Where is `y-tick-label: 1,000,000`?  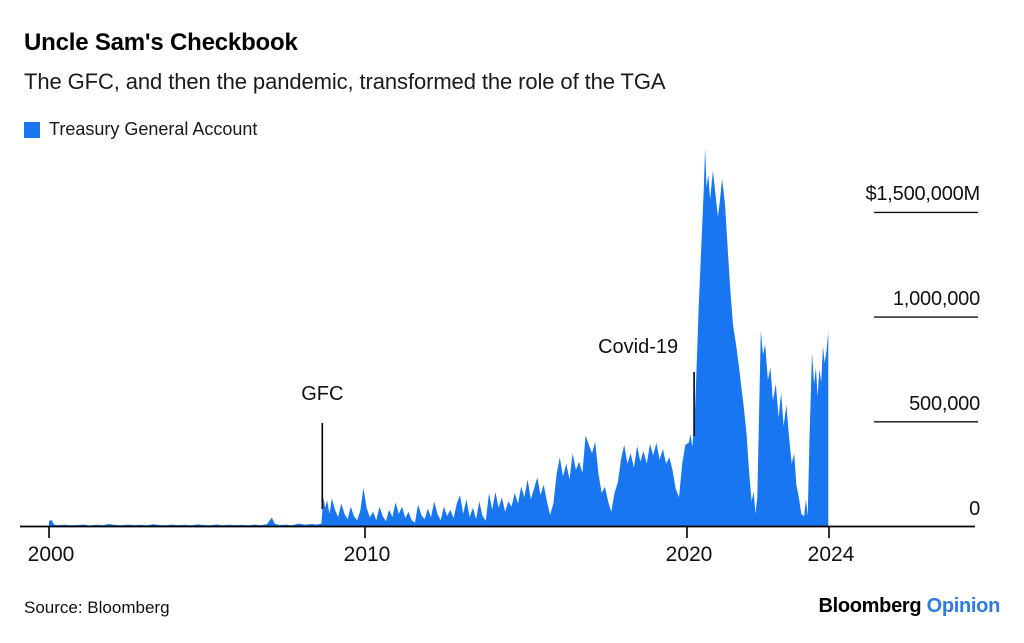 y-tick-label: 1,000,000 is located at coordinates (936, 299).